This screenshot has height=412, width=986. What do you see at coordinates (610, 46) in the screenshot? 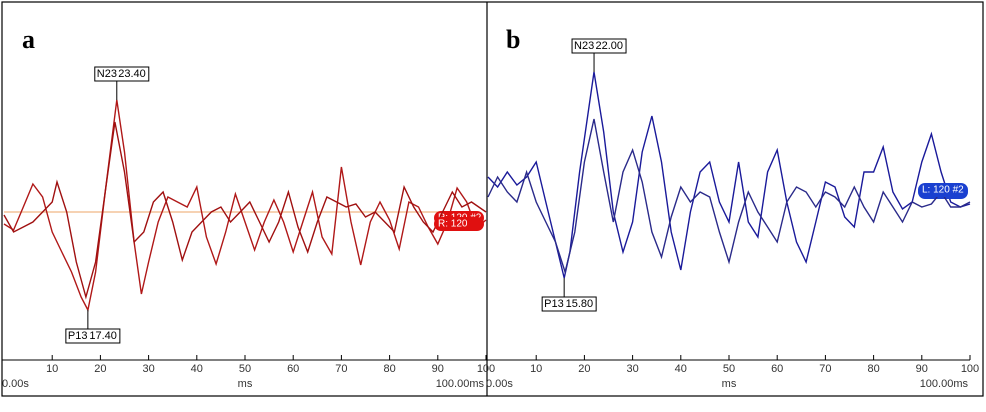
I see `annotation-value: 22.00` at bounding box center [610, 46].